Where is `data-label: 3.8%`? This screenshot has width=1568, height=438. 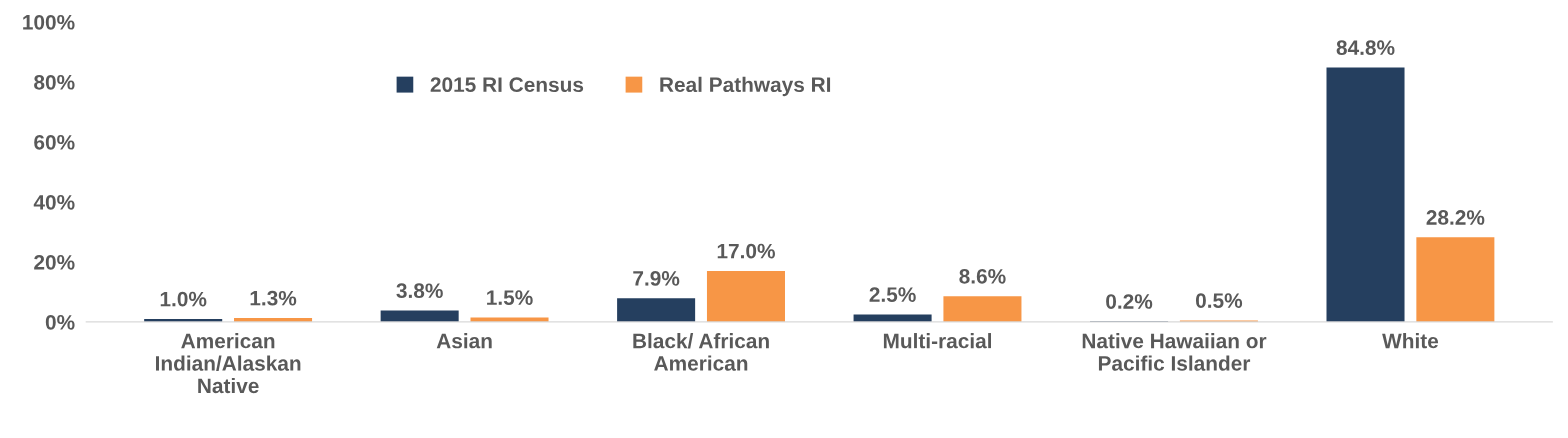
data-label: 3.8% is located at coordinates (419, 291).